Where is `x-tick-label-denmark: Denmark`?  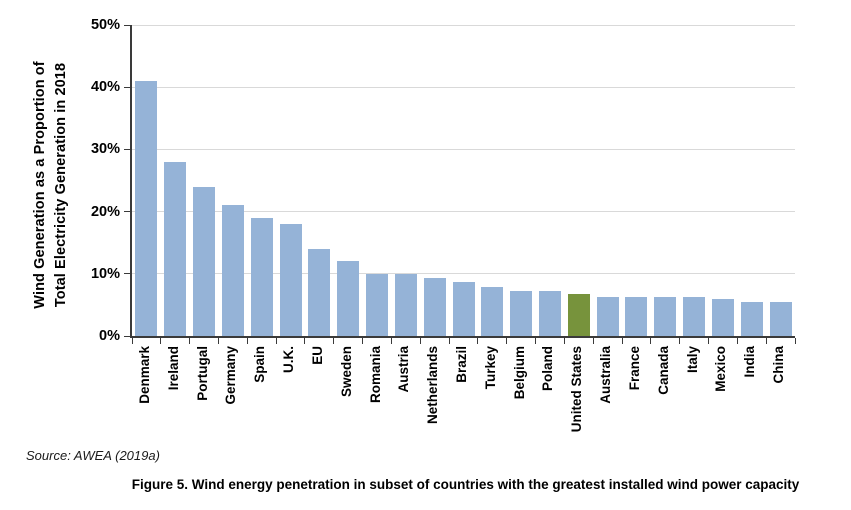 x-tick-label-denmark: Denmark is located at coordinates (144, 375).